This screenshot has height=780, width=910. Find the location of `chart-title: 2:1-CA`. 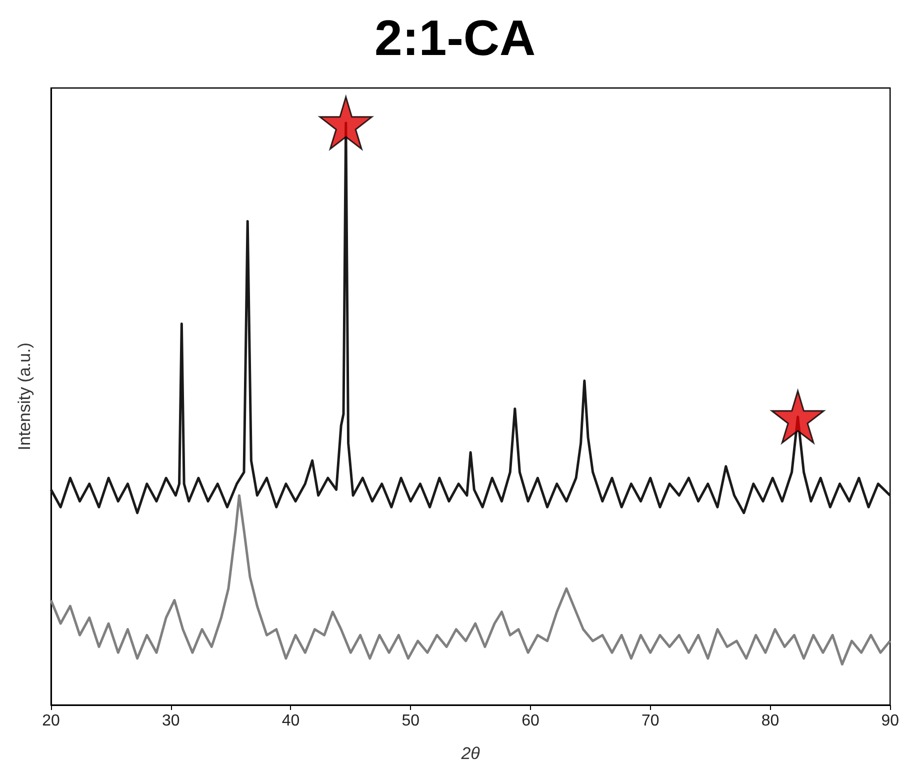

chart-title: 2:1-CA is located at coordinates (455, 38).